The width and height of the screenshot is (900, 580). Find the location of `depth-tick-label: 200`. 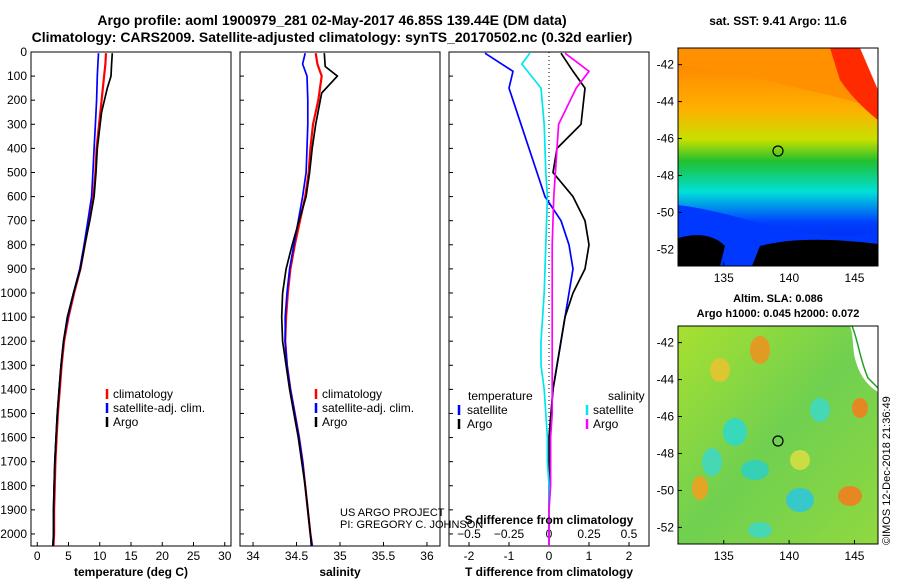

depth-tick-label: 200 is located at coordinates (17, 100).